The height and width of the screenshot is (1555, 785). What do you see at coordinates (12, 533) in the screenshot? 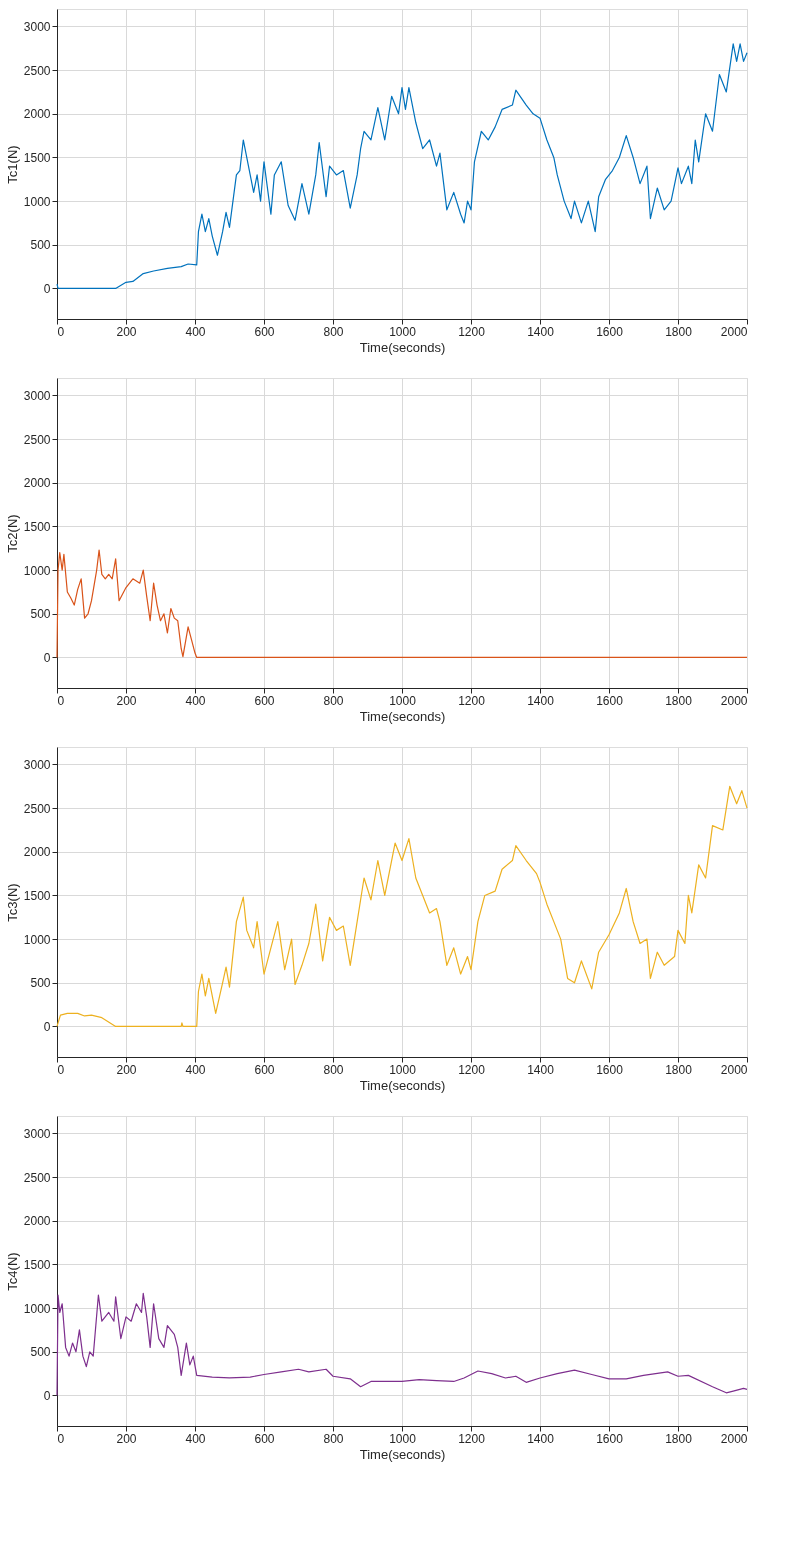
I see `y-axis-title: Tc2(N)` at bounding box center [12, 533].